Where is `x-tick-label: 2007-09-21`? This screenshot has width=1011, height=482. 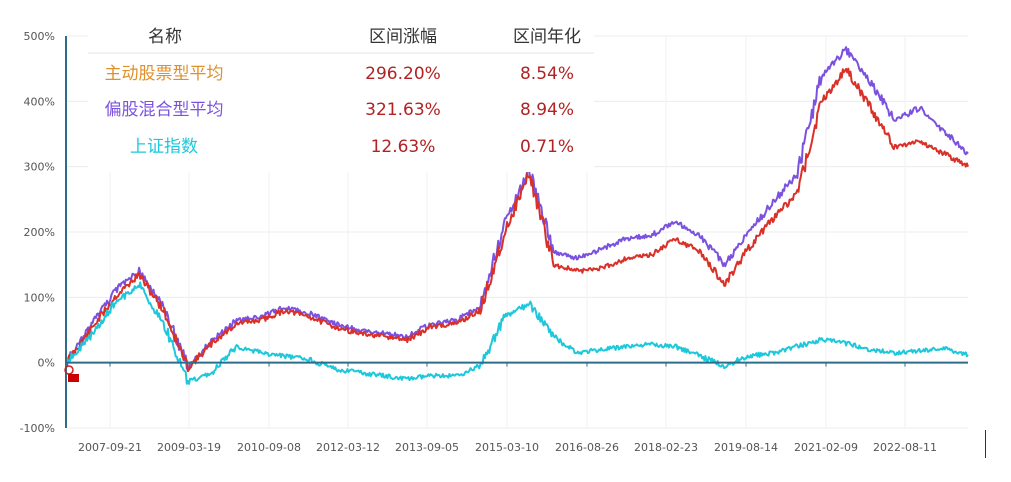 x-tick-label: 2007-09-21 is located at coordinates (110, 447).